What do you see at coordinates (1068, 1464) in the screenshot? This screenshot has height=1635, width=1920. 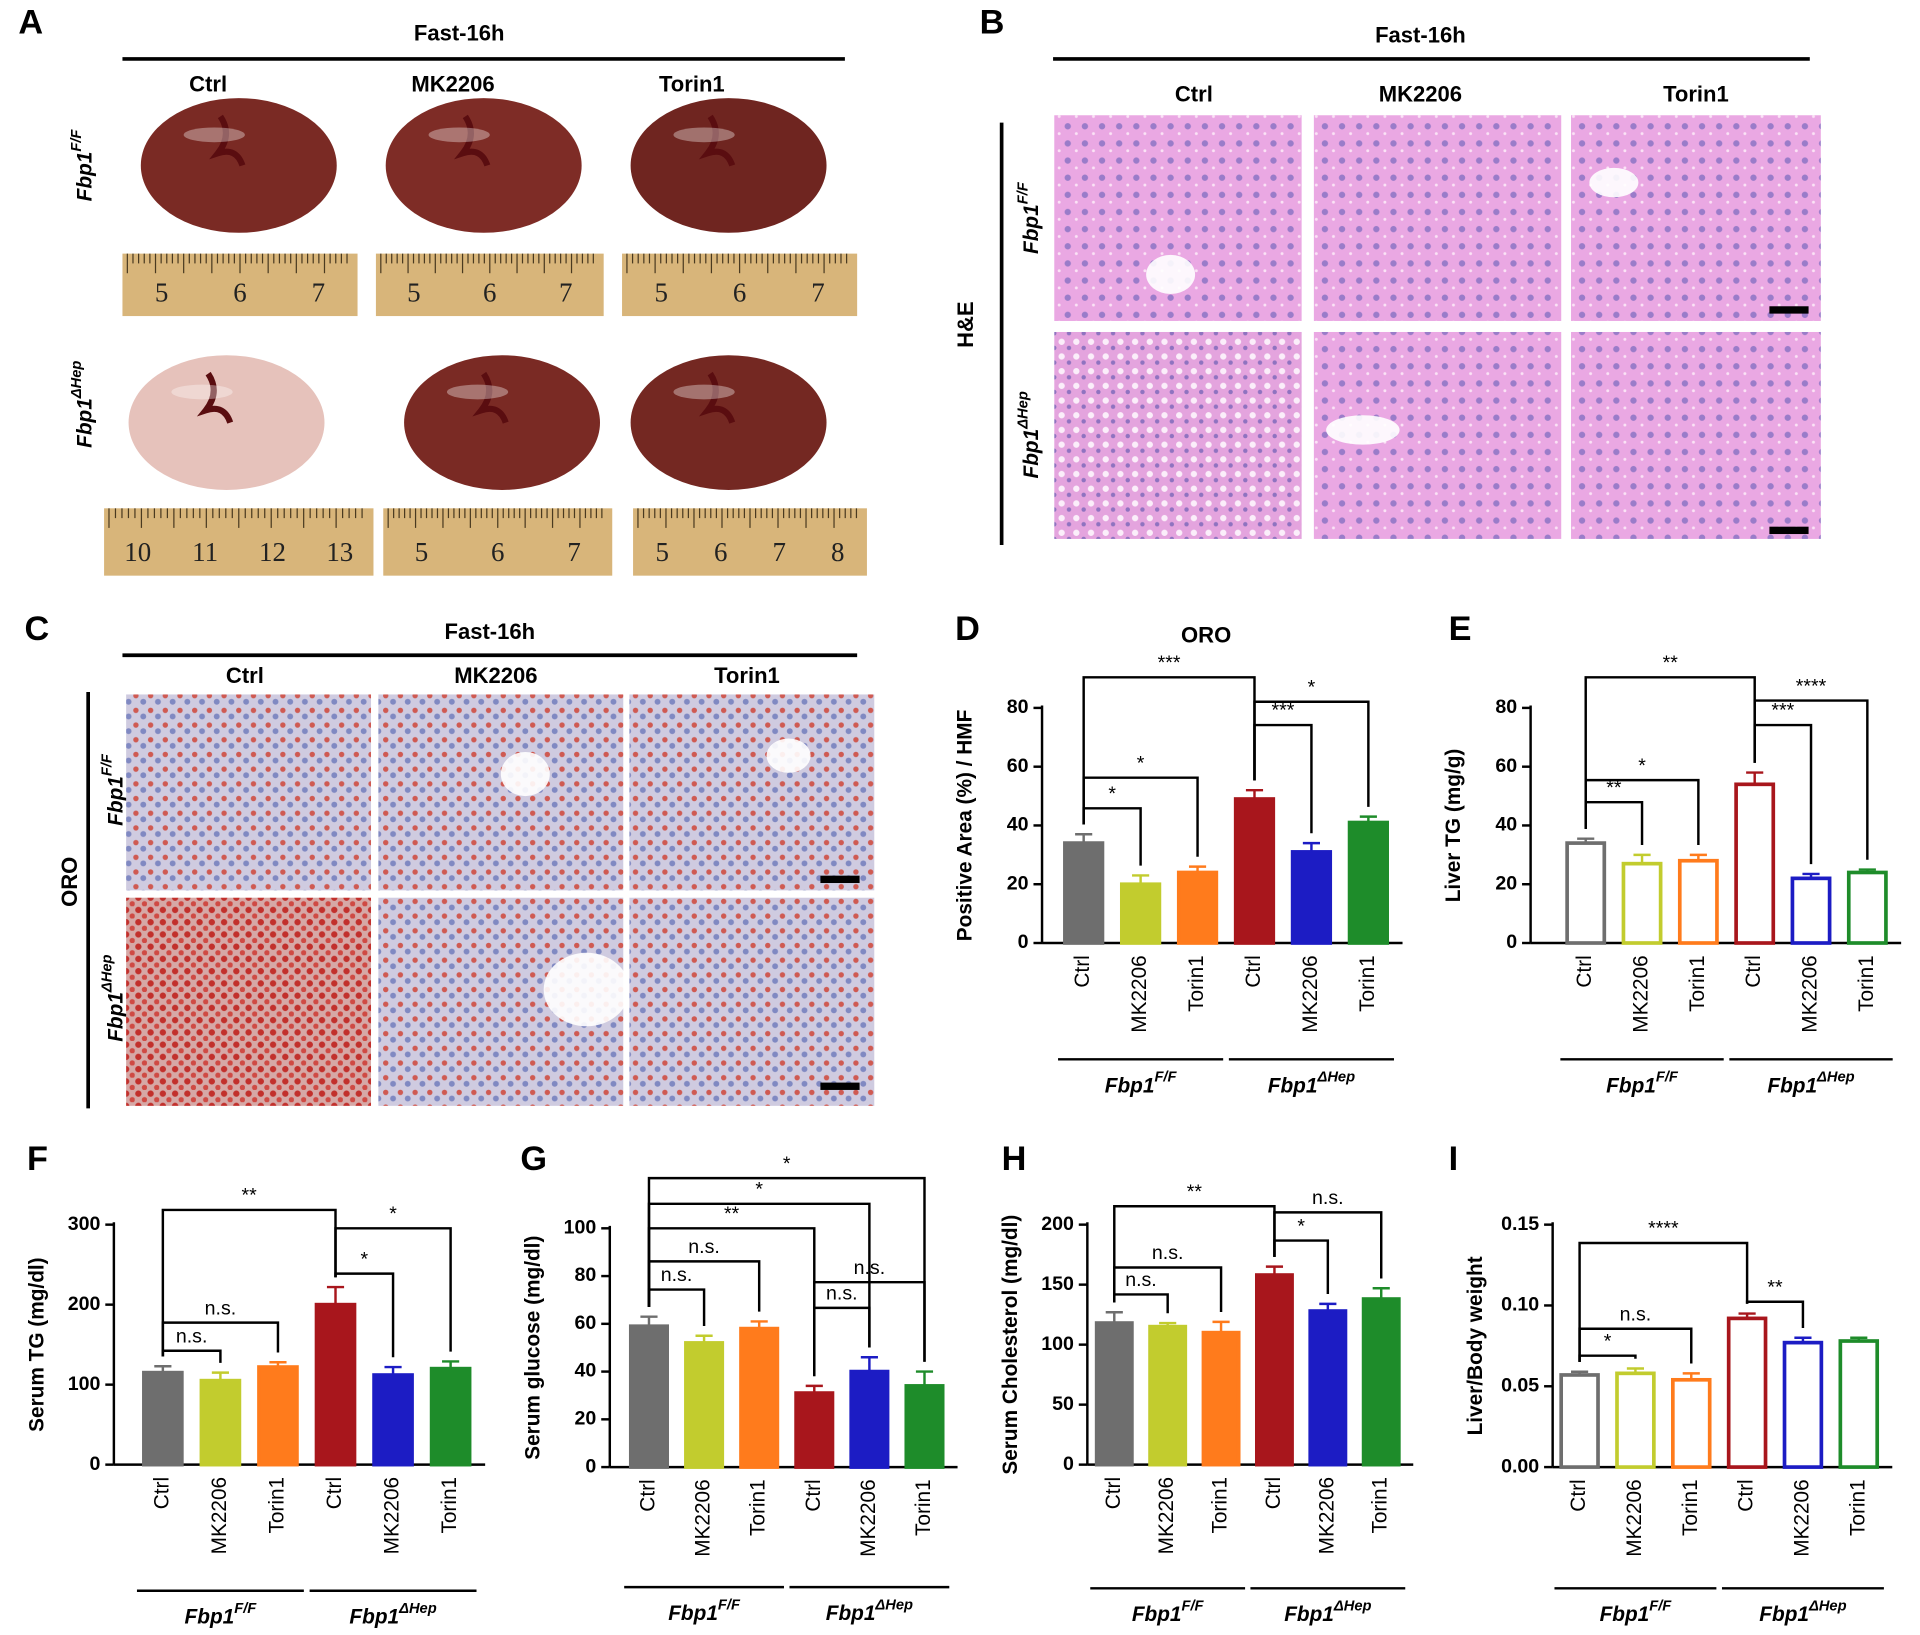 I see `y-tick-label: 0` at bounding box center [1068, 1464].